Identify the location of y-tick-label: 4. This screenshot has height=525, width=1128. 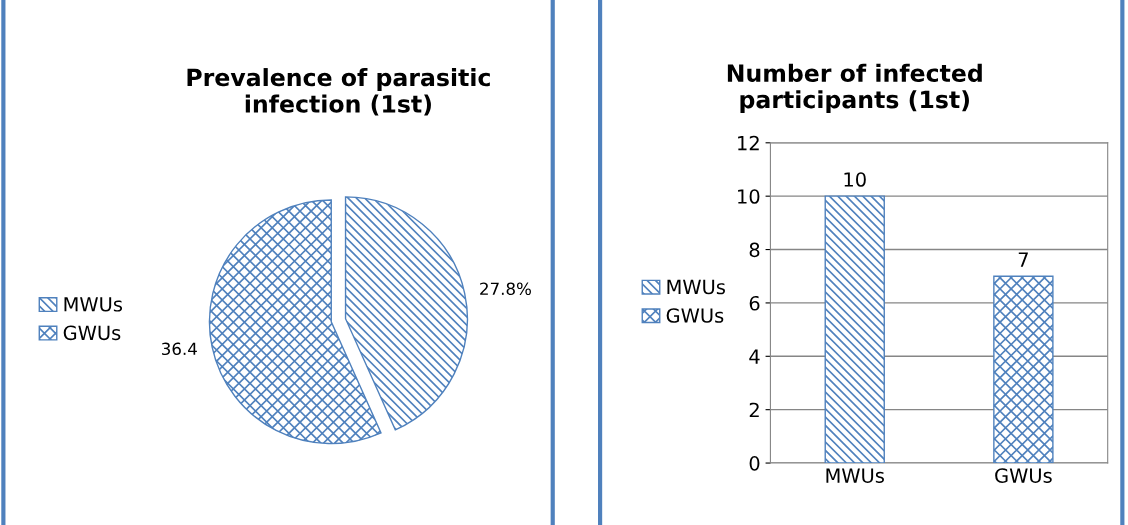
(754, 356).